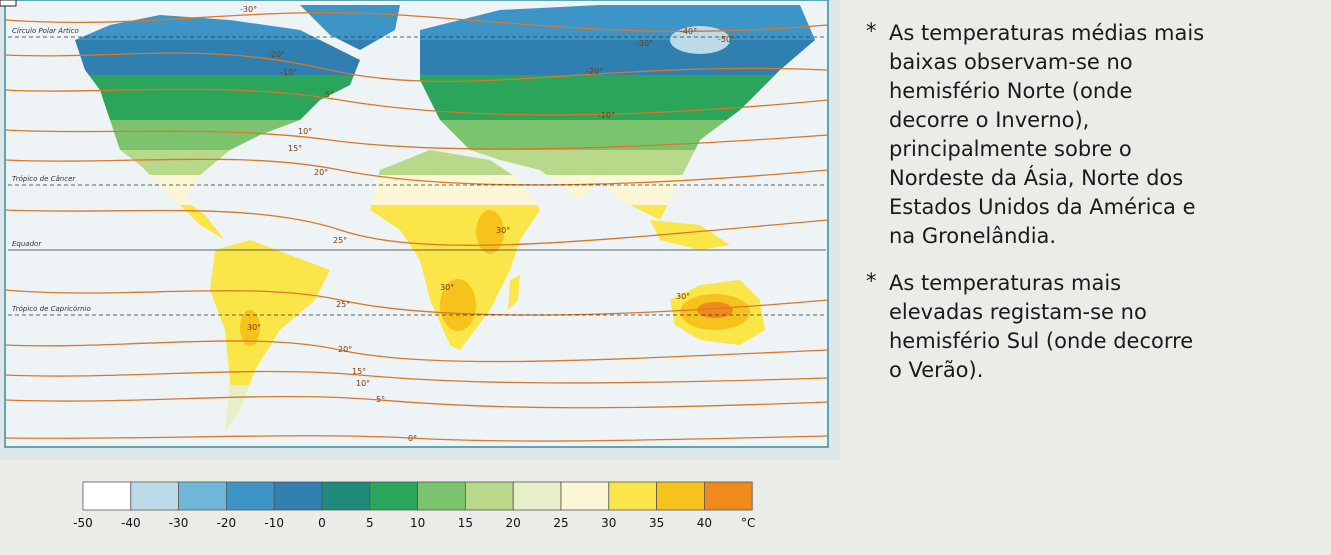 The height and width of the screenshot is (555, 1331). I want to click on isotherm-label: -50°, so click(726, 39).